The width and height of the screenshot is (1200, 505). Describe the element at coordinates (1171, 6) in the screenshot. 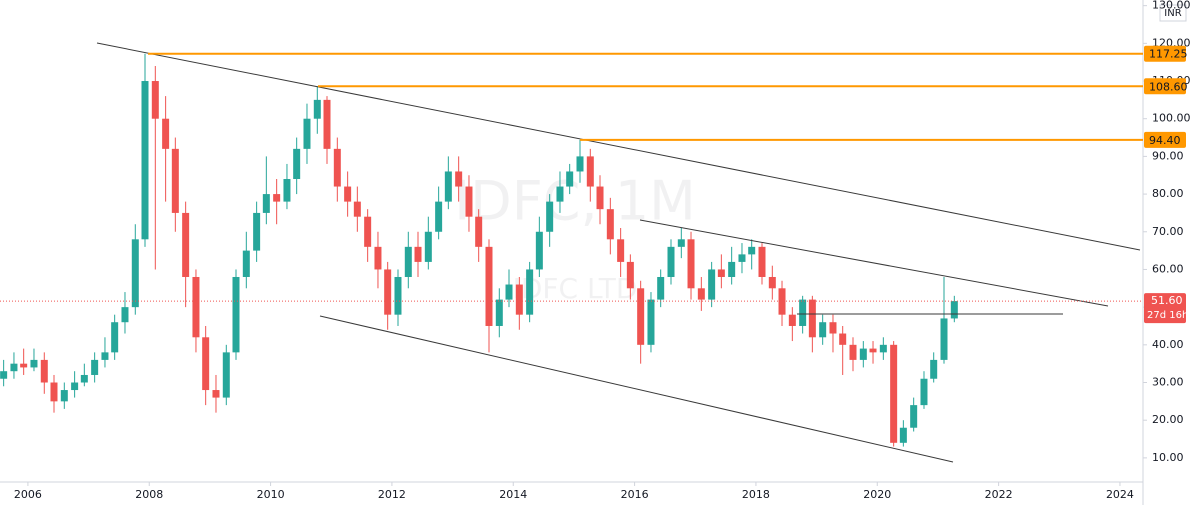

I see `y-tick-label: 130.00` at that location.